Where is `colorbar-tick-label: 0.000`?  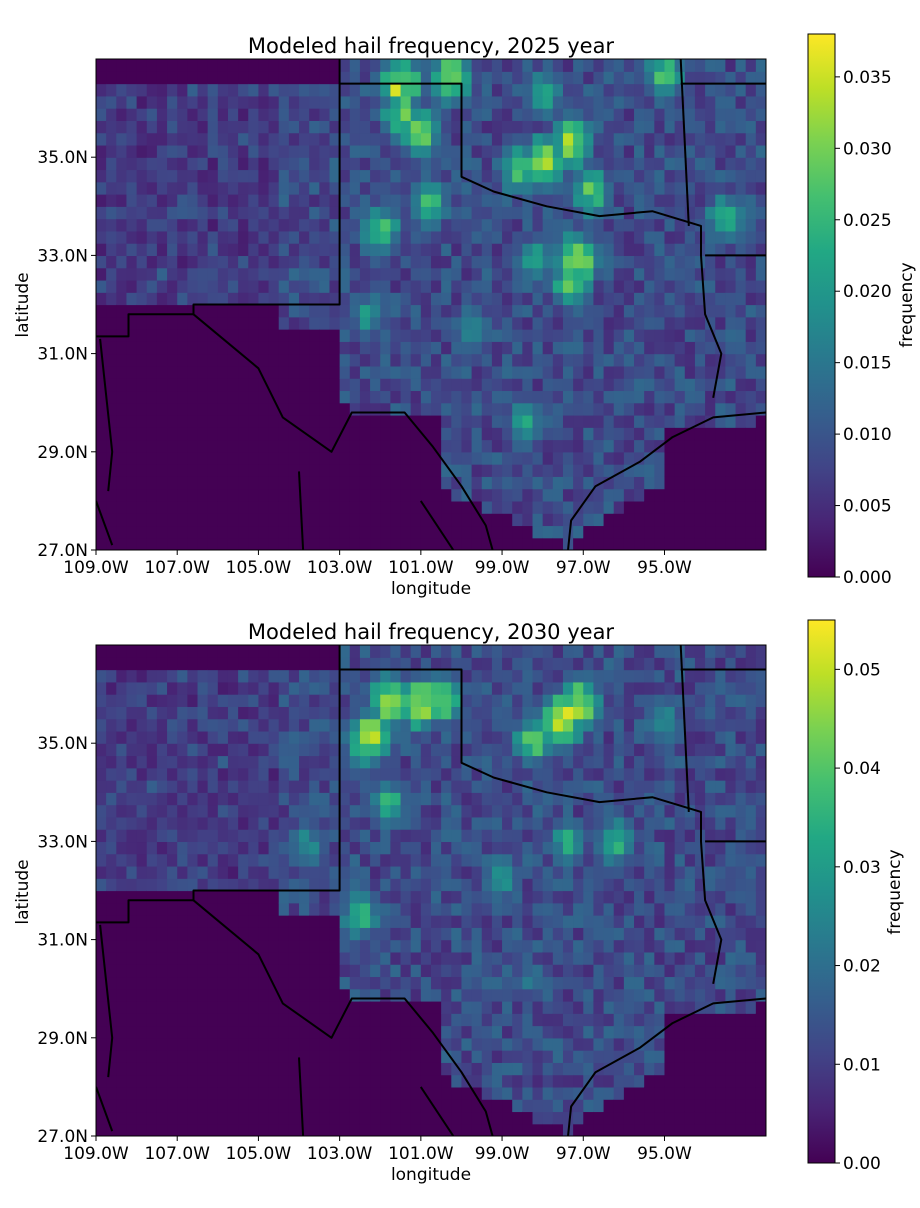 colorbar-tick-label: 0.000 is located at coordinates (867, 578).